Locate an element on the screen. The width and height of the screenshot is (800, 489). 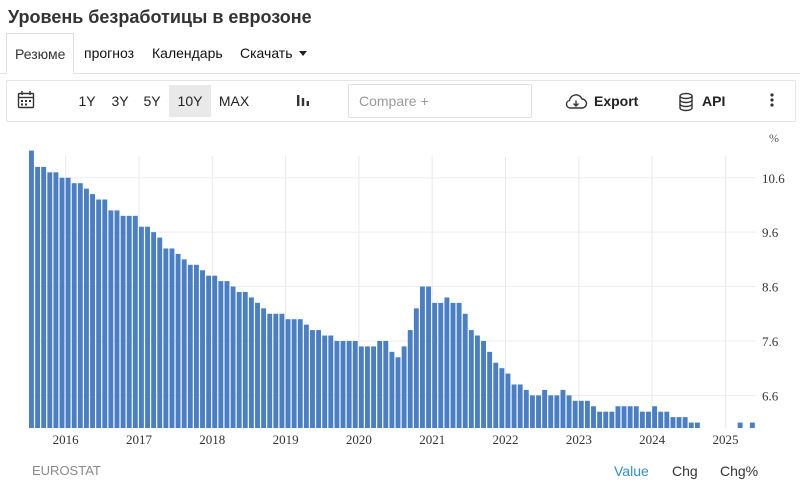
calendar-icon is located at coordinates (26, 101).